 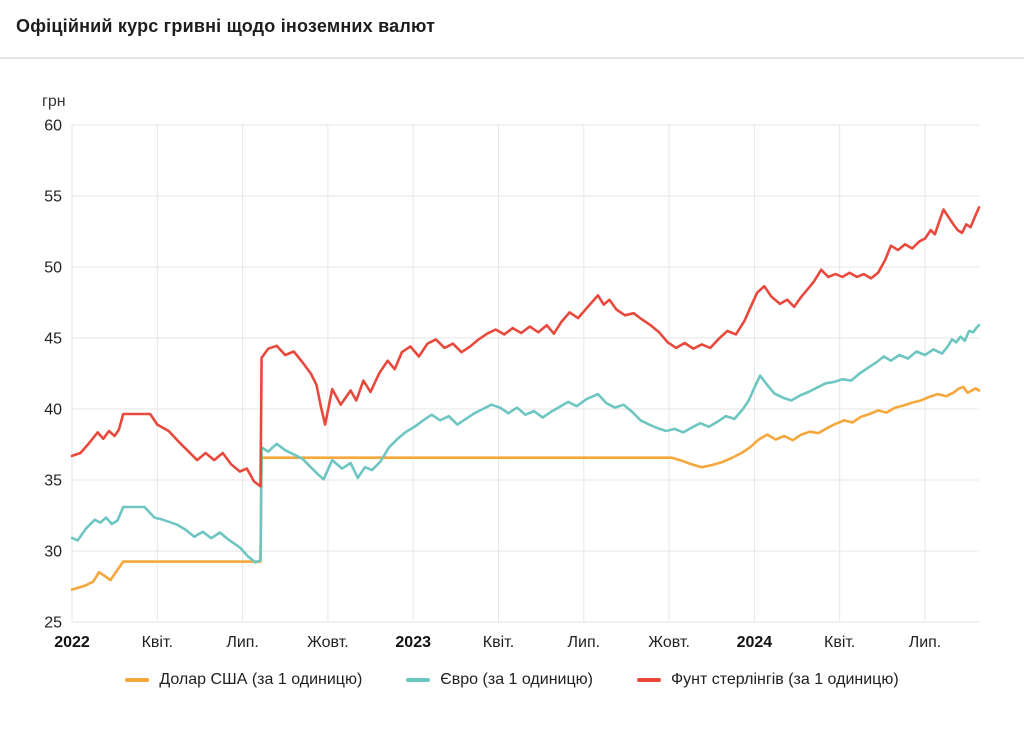 What do you see at coordinates (418, 680) in the screenshot?
I see `eur-line-swatch-icon` at bounding box center [418, 680].